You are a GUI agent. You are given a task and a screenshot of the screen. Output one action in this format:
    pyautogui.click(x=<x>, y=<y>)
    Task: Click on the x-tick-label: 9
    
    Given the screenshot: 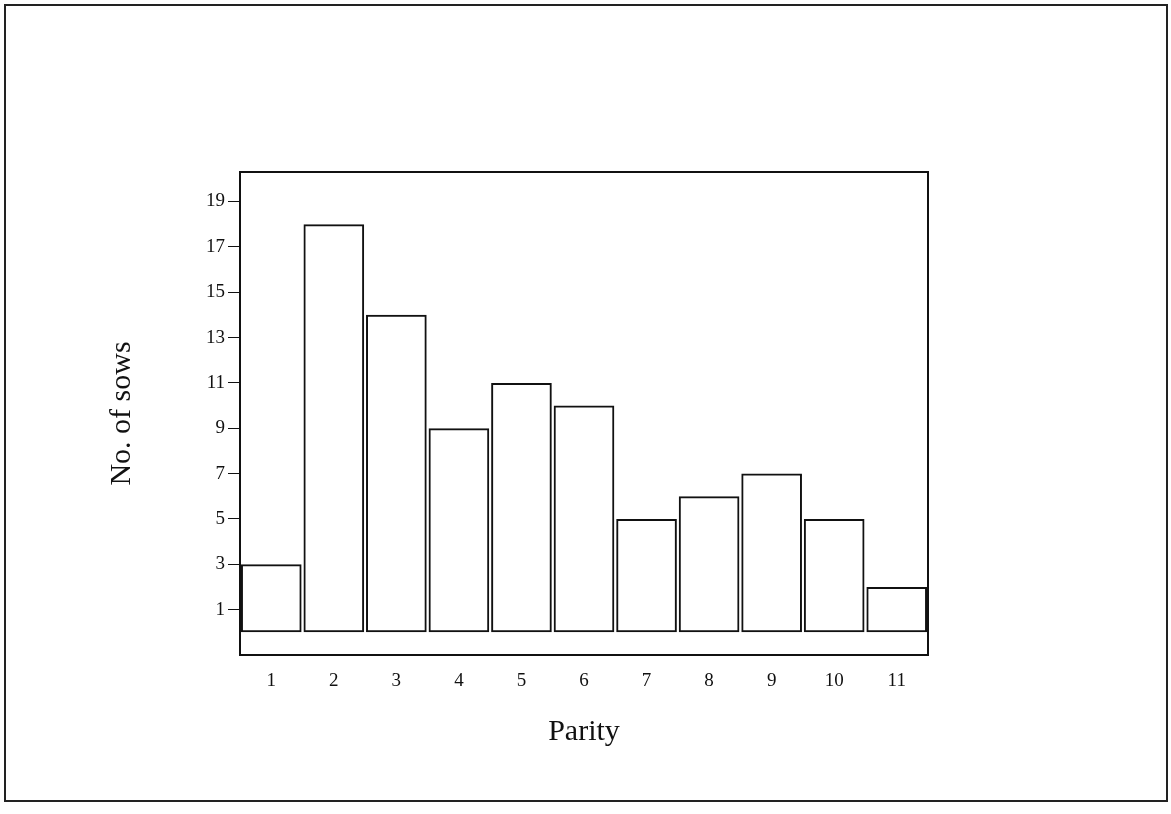 What is the action you would take?
    pyautogui.click(x=771, y=680)
    